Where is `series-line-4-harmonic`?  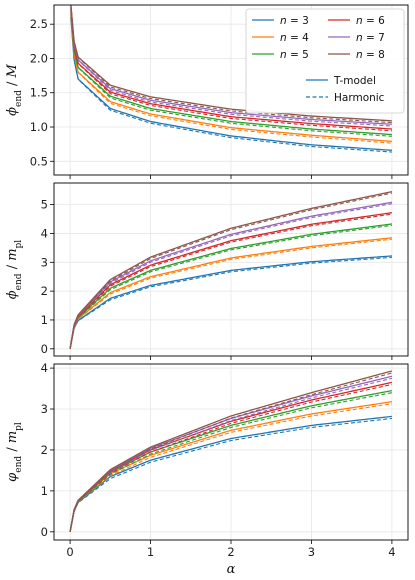 series-line-4-harmonic is located at coordinates (230, 293).